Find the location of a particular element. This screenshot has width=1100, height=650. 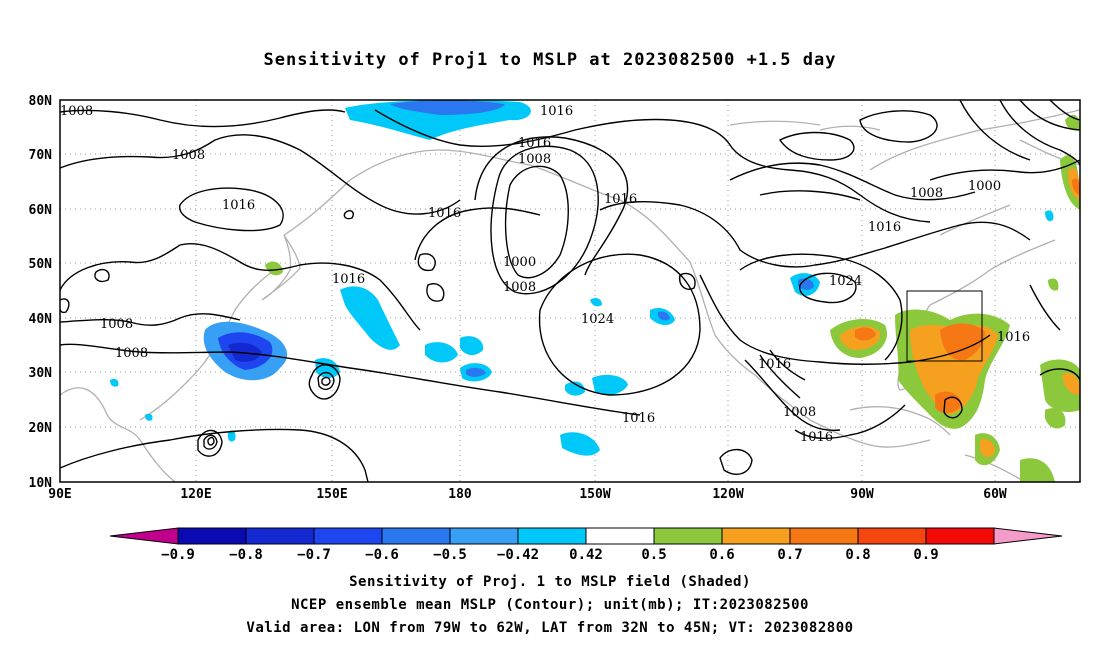

colorbar-tick-label: 0.42 is located at coordinates (586, 555).